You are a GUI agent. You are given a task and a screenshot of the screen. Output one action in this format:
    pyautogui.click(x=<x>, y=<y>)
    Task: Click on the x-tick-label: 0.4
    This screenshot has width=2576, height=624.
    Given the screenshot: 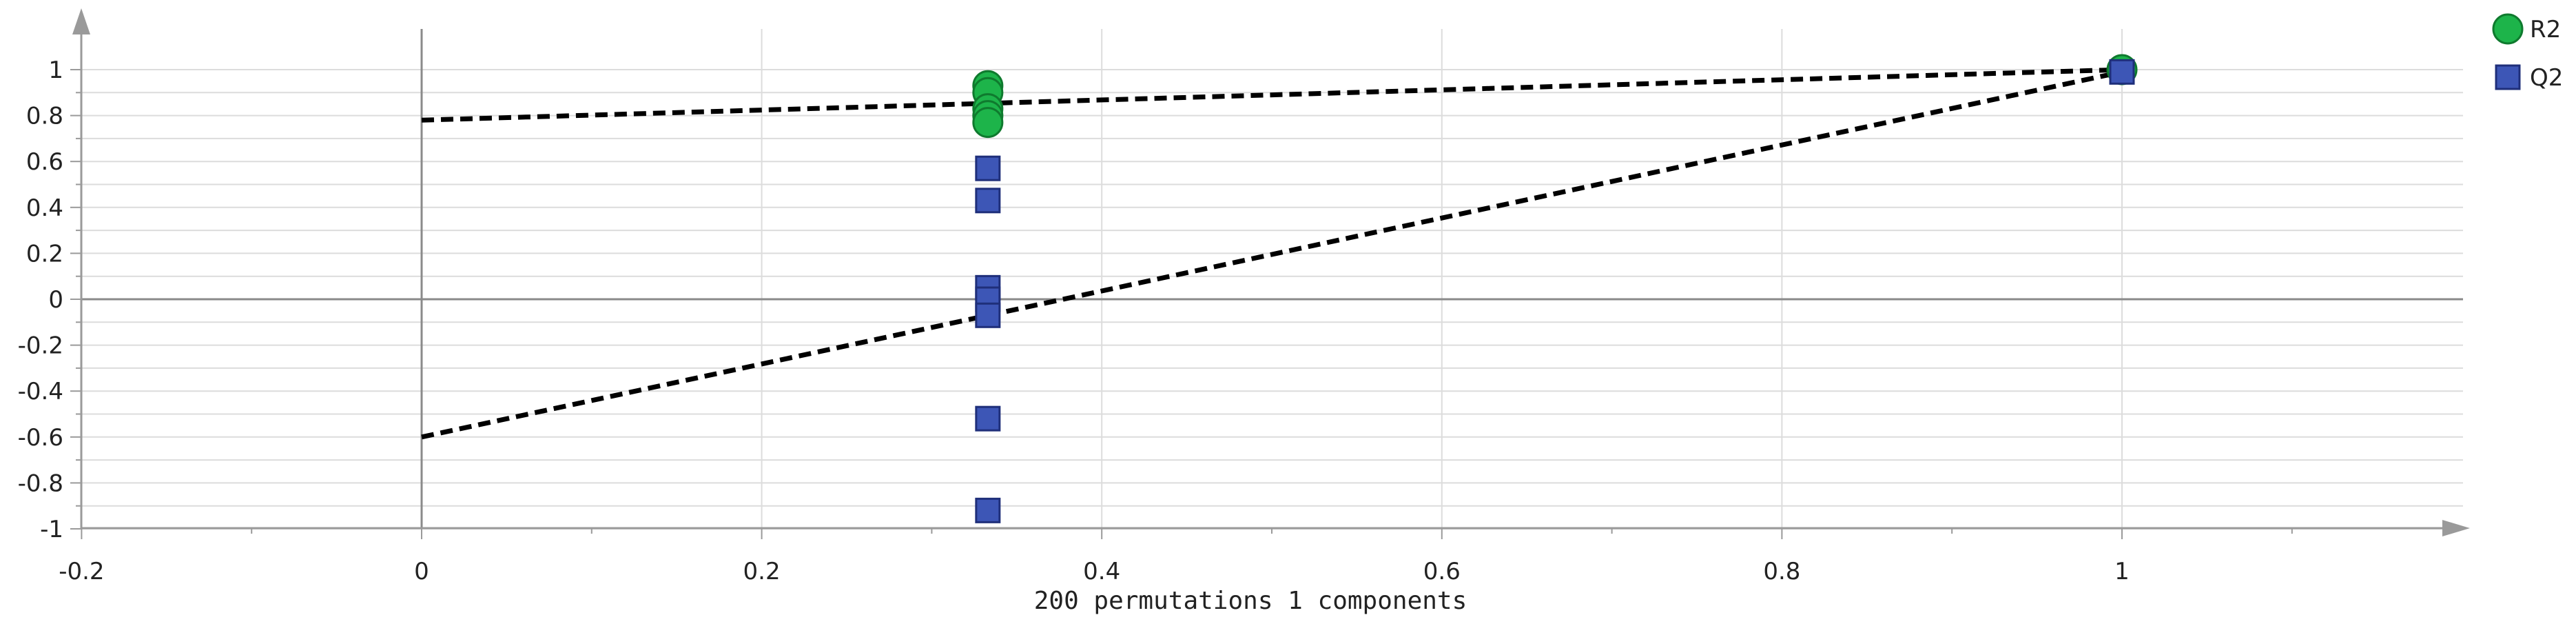 What is the action you would take?
    pyautogui.click(x=1101, y=571)
    